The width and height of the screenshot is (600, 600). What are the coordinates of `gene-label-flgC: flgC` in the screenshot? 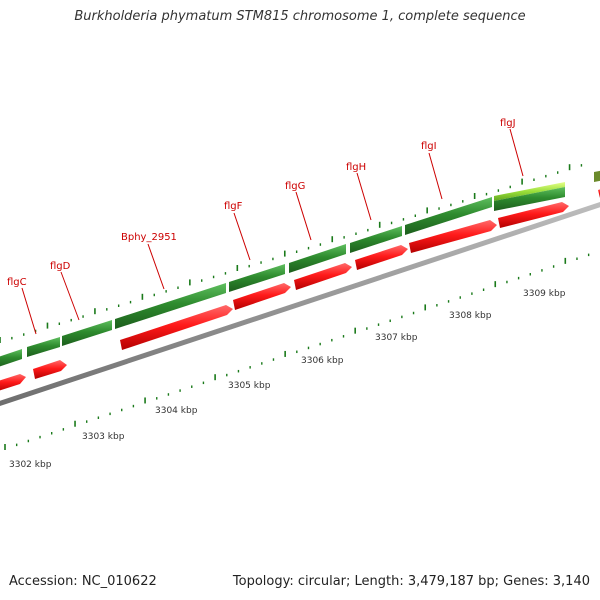 It's located at (17, 282).